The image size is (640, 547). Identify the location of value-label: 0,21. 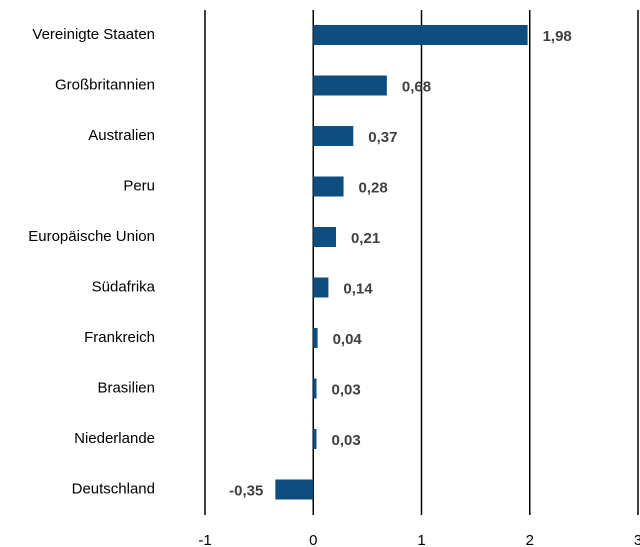
(365, 238).